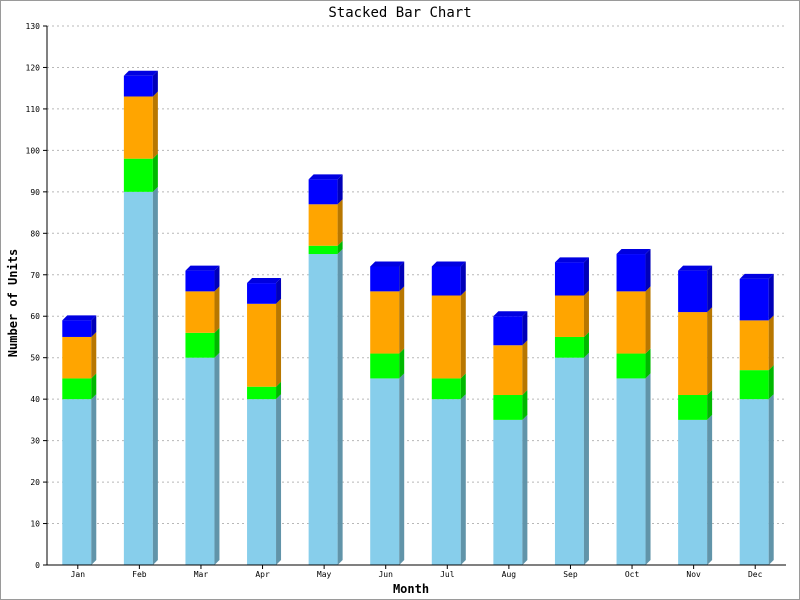 The height and width of the screenshot is (600, 800). Describe the element at coordinates (201, 574) in the screenshot. I see `x-tick-label: Mar` at that location.